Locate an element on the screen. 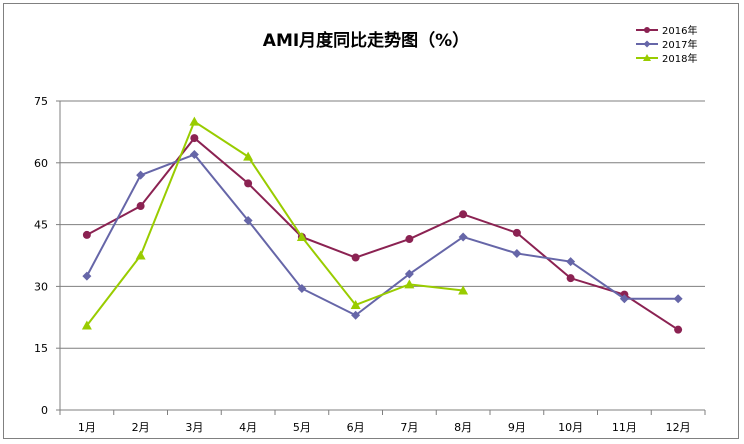 This screenshot has height=444, width=744. chart-title: AMI月度同比走势图（%） is located at coordinates (366, 40).